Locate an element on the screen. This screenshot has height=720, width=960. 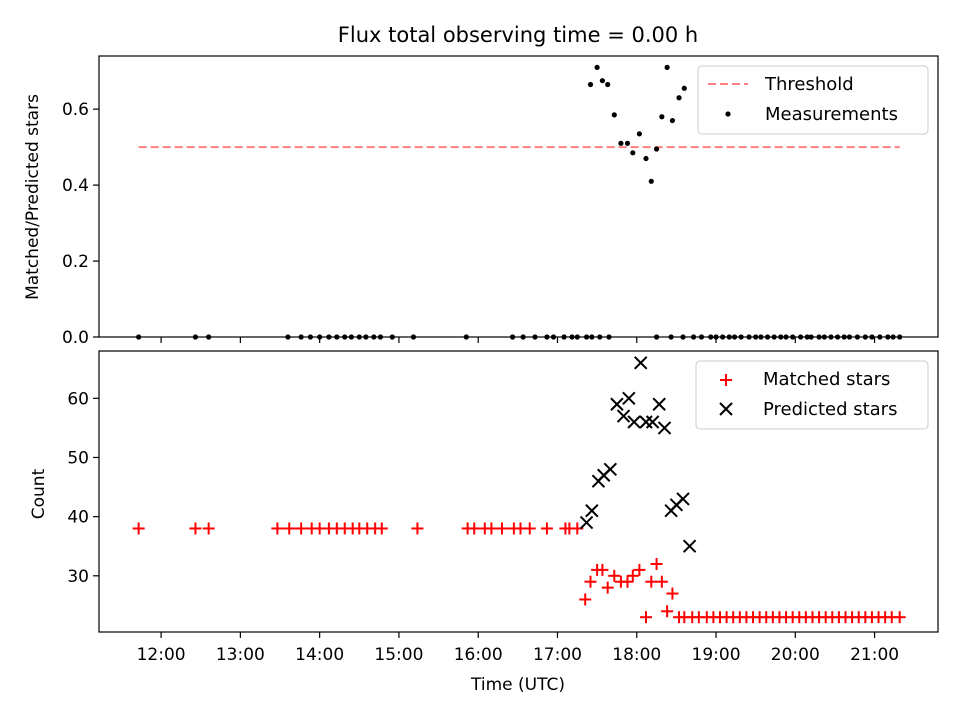
legend-predicted-label: Predicted stars is located at coordinates (830, 409).